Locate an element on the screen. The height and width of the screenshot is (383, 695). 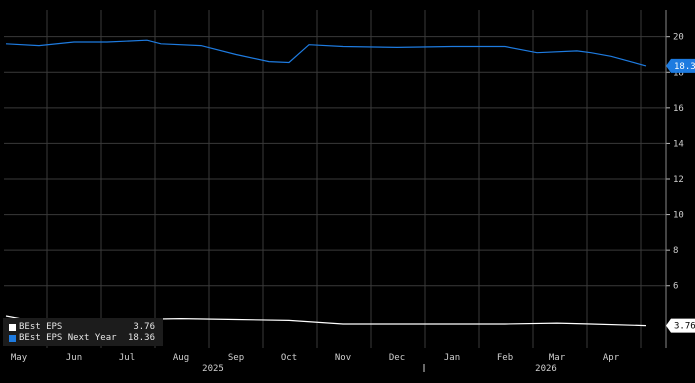
x-tick-label: Jan is located at coordinates (452, 358).